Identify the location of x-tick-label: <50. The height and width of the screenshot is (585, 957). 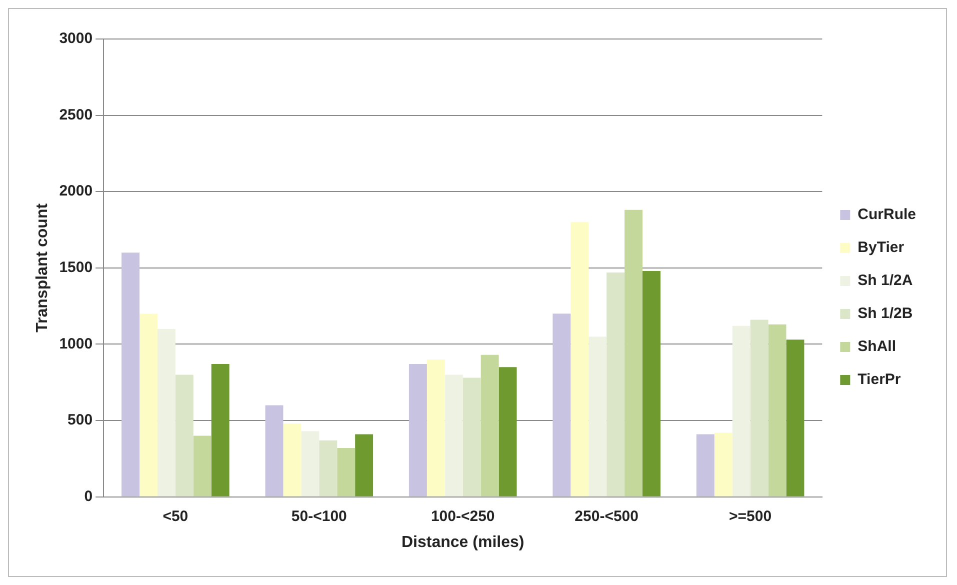
(175, 516).